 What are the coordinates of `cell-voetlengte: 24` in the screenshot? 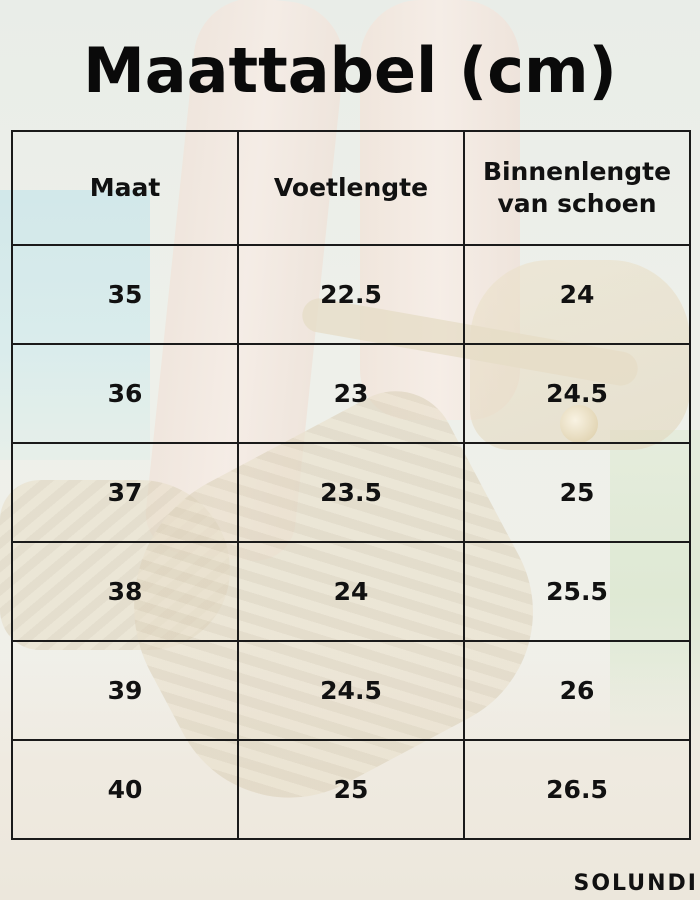 It's located at (351, 591).